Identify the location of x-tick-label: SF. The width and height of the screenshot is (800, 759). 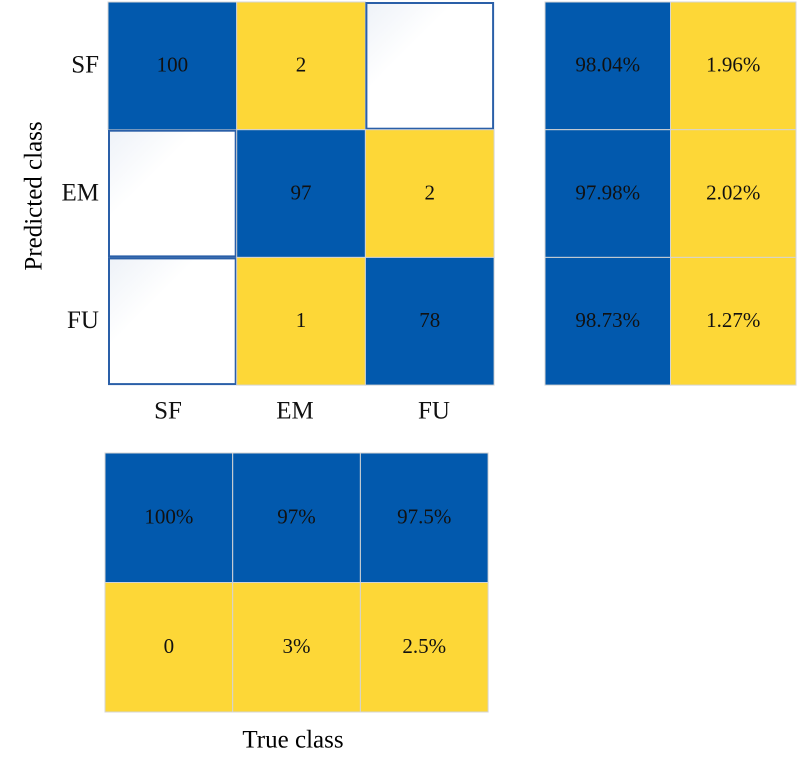
(168, 411).